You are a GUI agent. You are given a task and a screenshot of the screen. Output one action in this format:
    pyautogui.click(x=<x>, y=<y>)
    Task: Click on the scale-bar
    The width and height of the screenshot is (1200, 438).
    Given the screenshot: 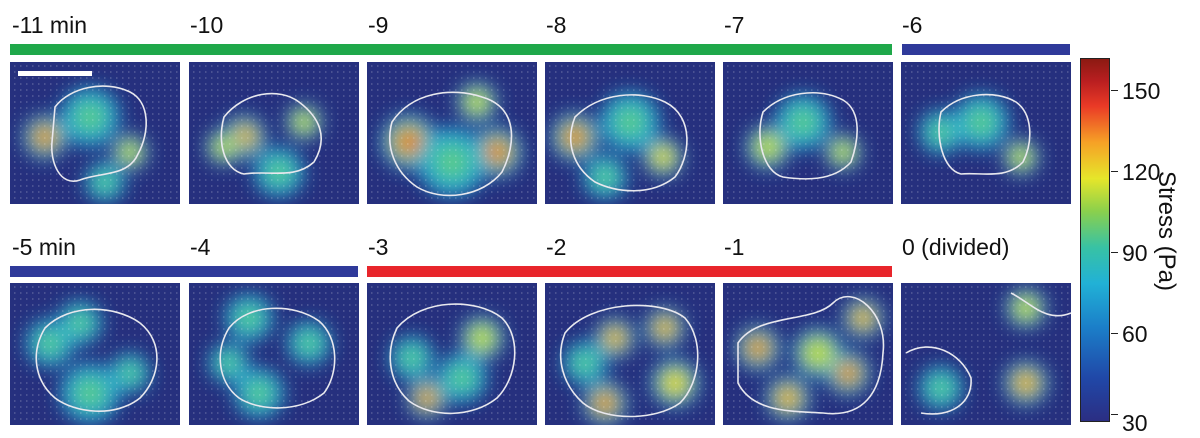 What is the action you would take?
    pyautogui.click(x=55, y=73)
    